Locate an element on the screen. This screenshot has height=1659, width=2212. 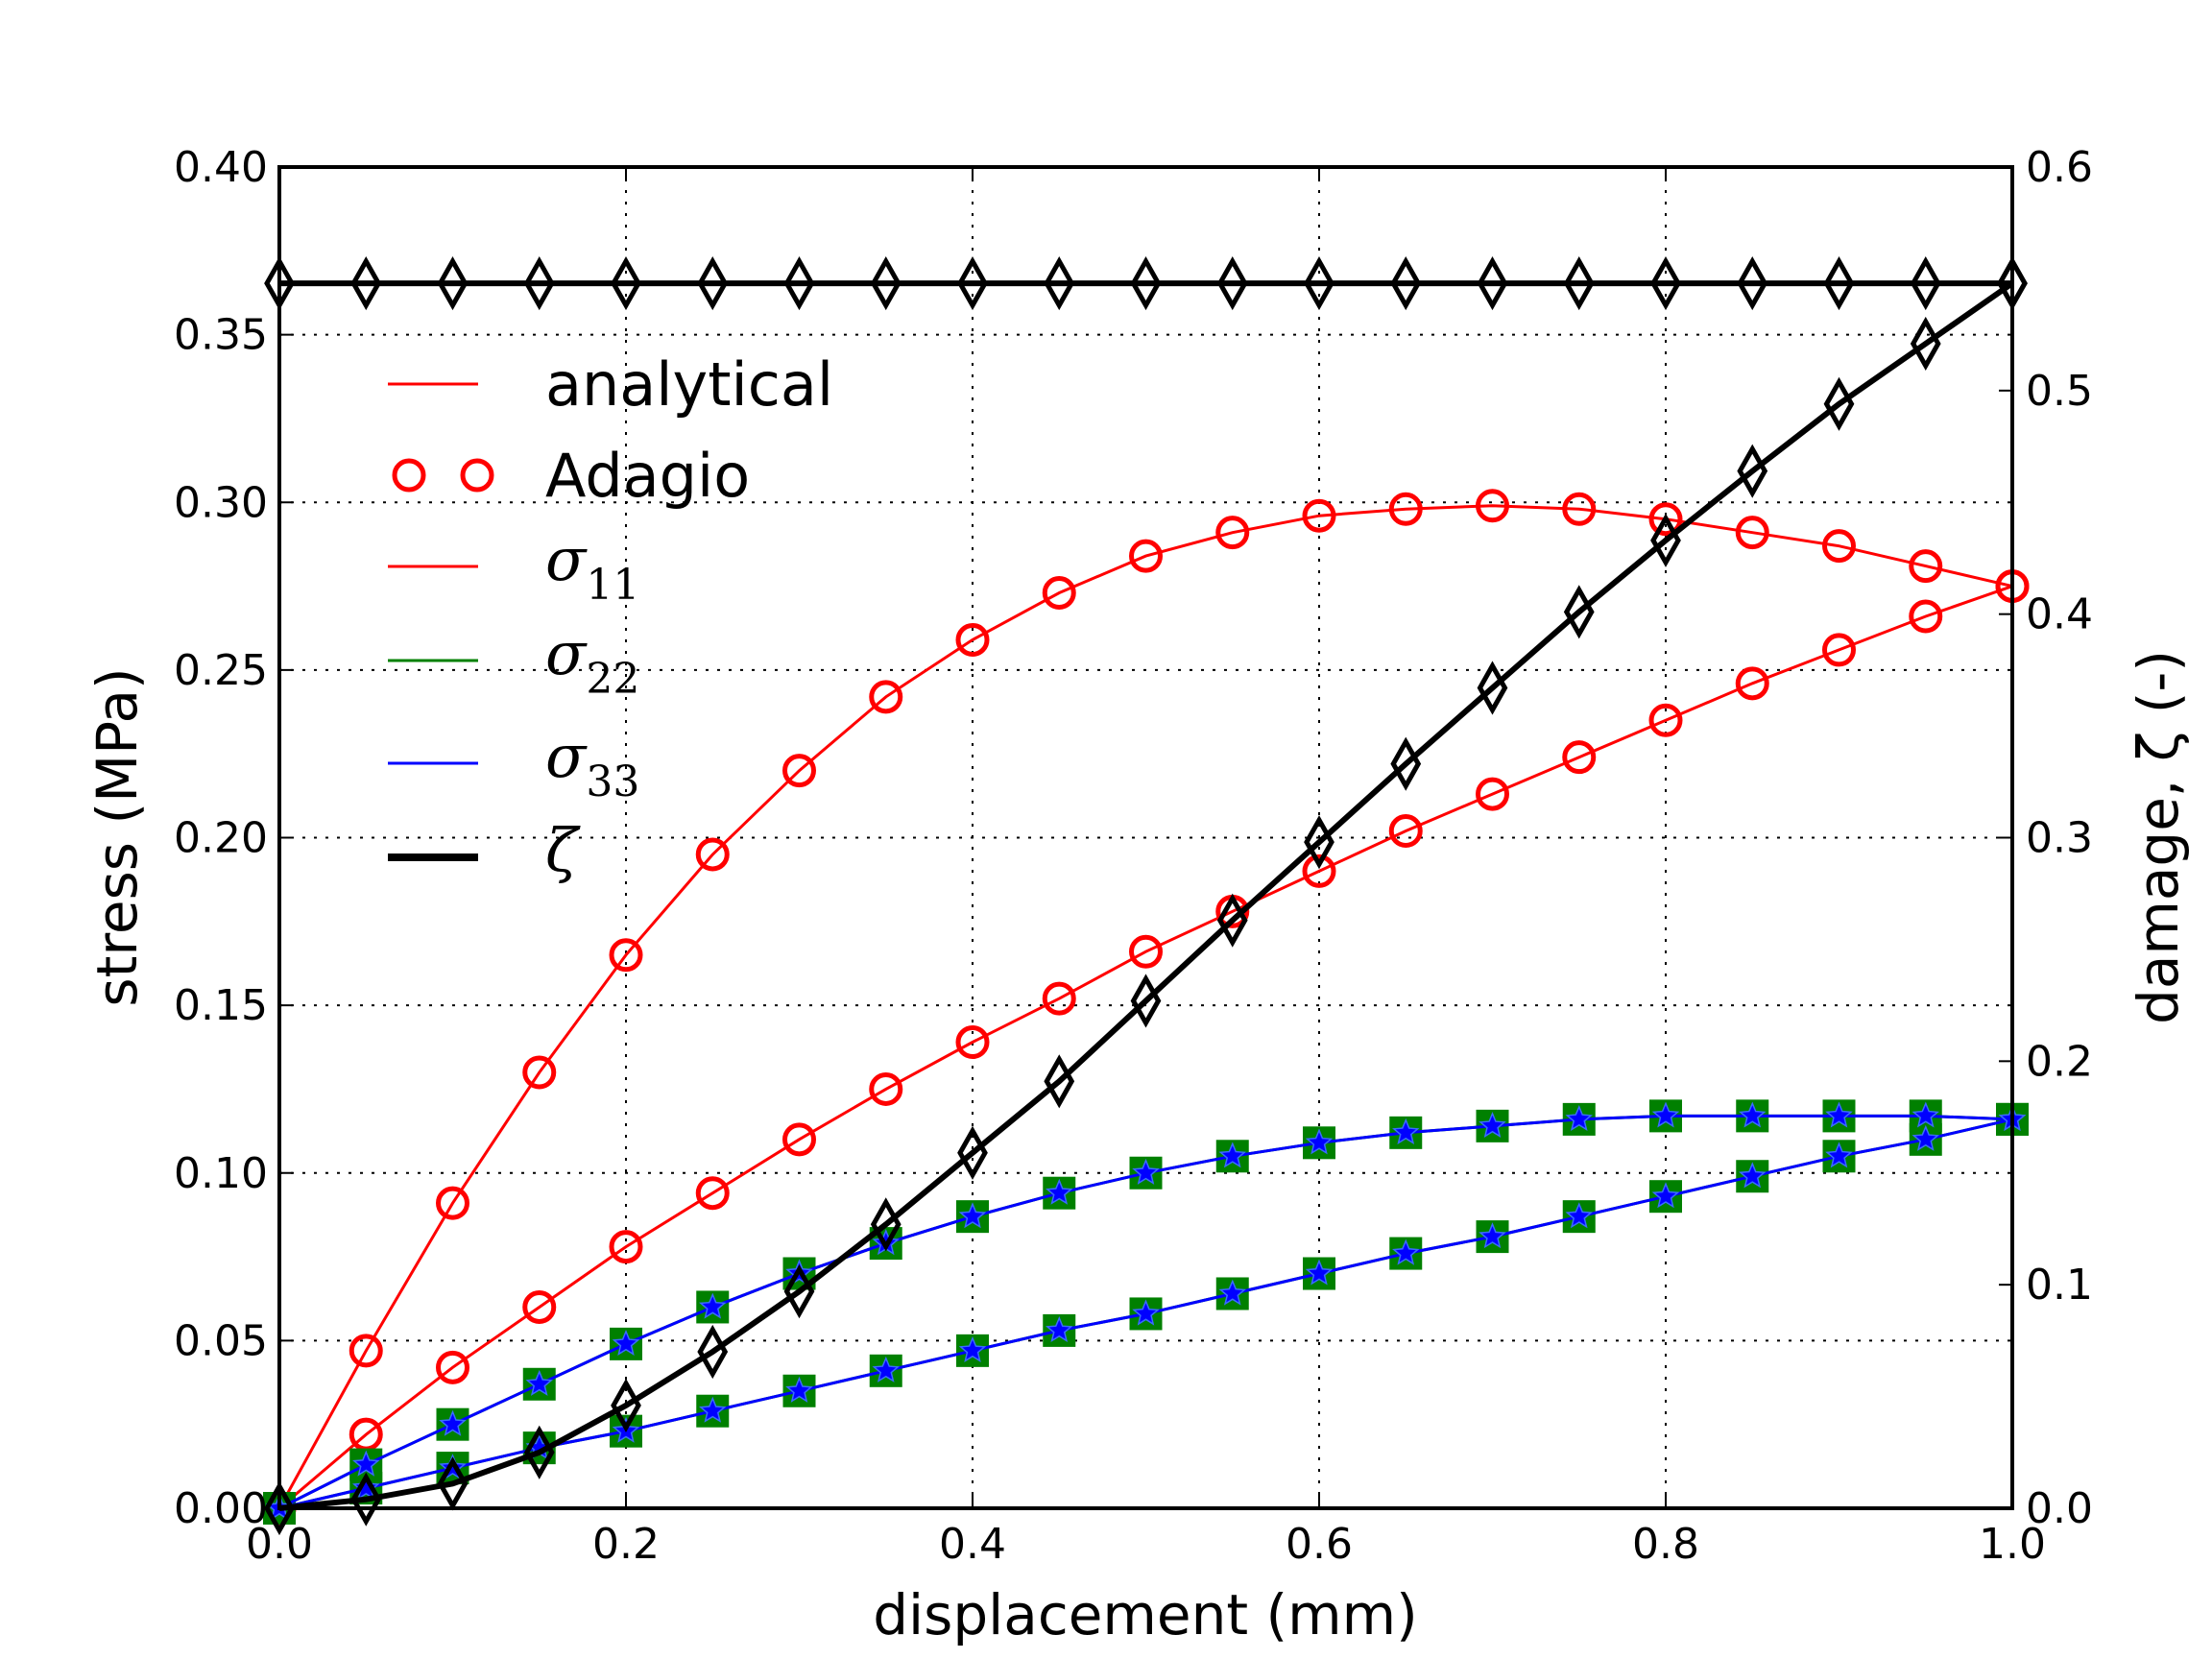
legend-label: analytical is located at coordinates (689, 384).